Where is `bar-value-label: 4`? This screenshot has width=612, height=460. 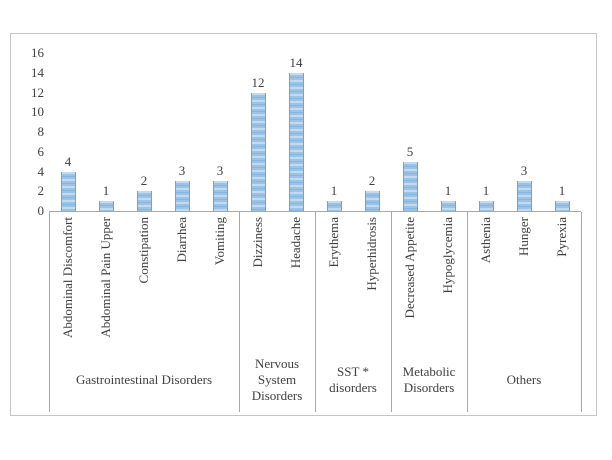
bar-value-label: 4 is located at coordinates (68, 161).